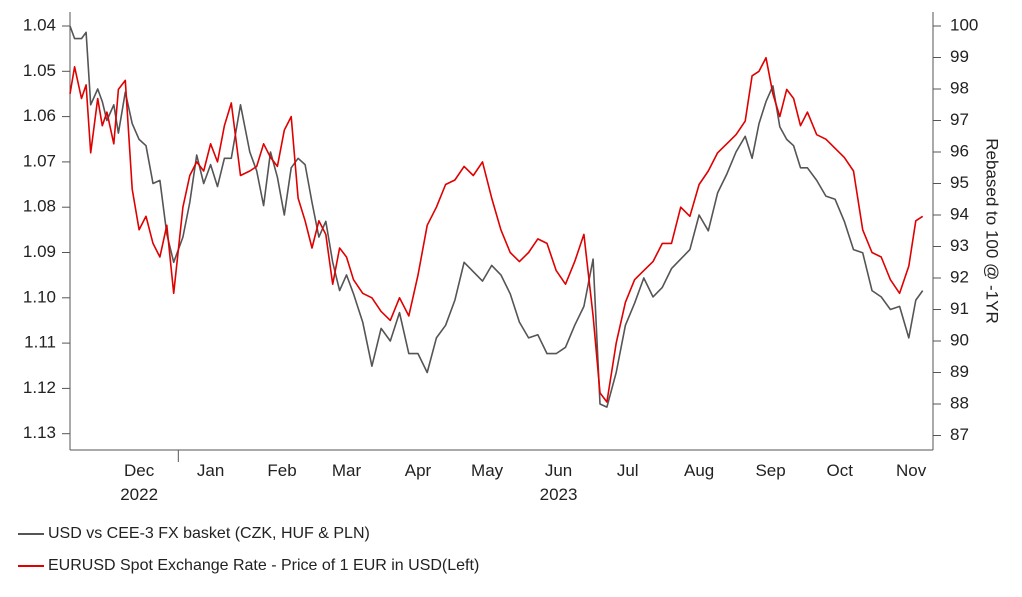 This screenshot has height=597, width=1022. I want to click on right-tick-label: 91, so click(959, 308).